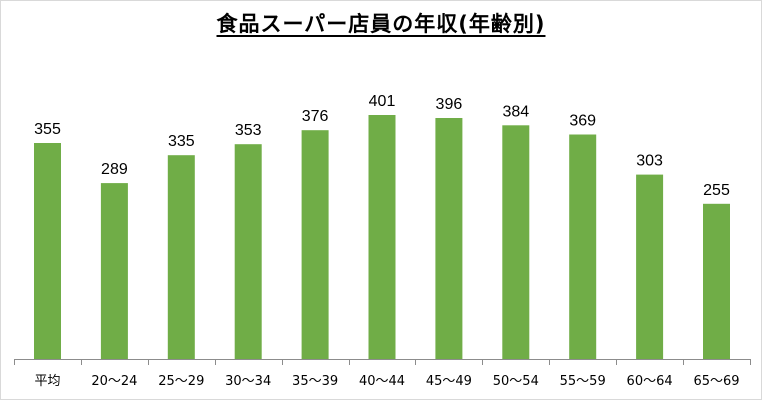 The image size is (762, 400). I want to click on bar-value-label: 353, so click(248, 130).